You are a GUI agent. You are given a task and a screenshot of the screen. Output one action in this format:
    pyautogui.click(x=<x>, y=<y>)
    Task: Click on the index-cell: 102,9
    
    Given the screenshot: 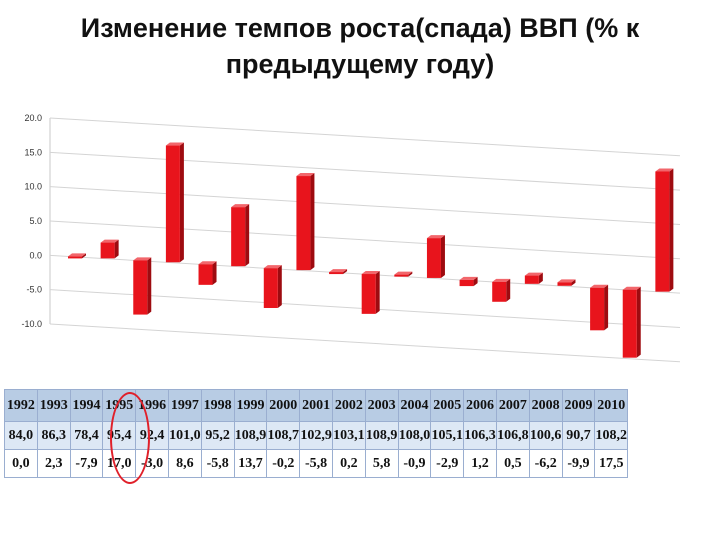 What is the action you would take?
    pyautogui.click(x=316, y=435)
    